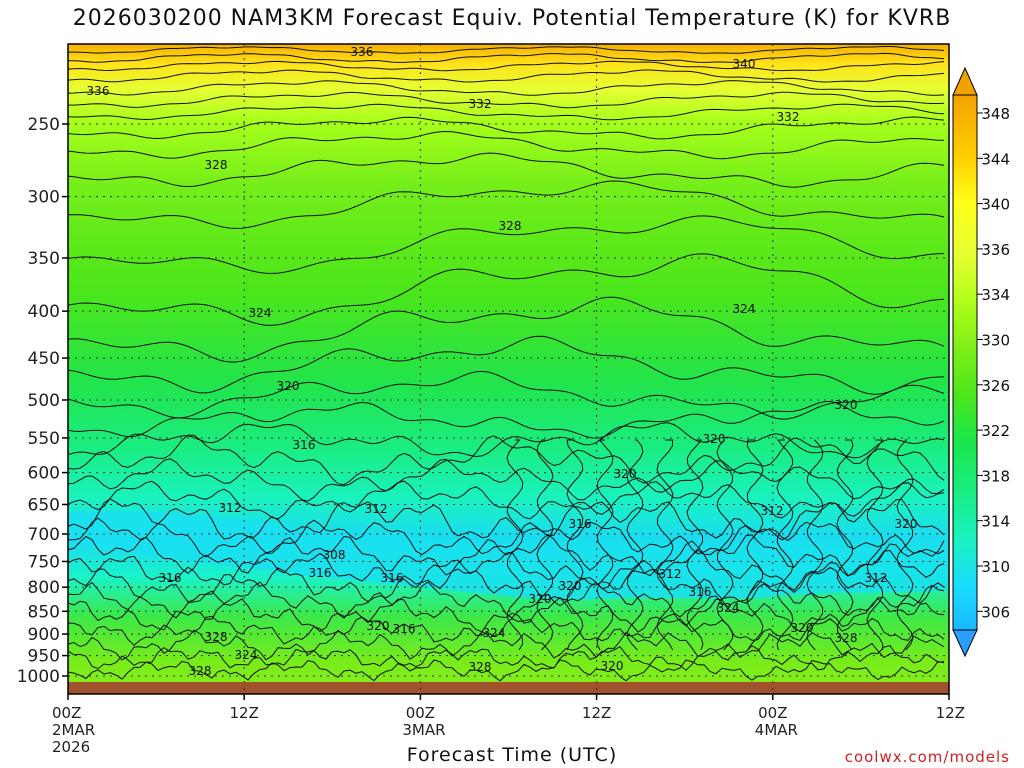 The image size is (1024, 768). What do you see at coordinates (44, 505) in the screenshot?
I see `y-tick-label: 650` at bounding box center [44, 505].